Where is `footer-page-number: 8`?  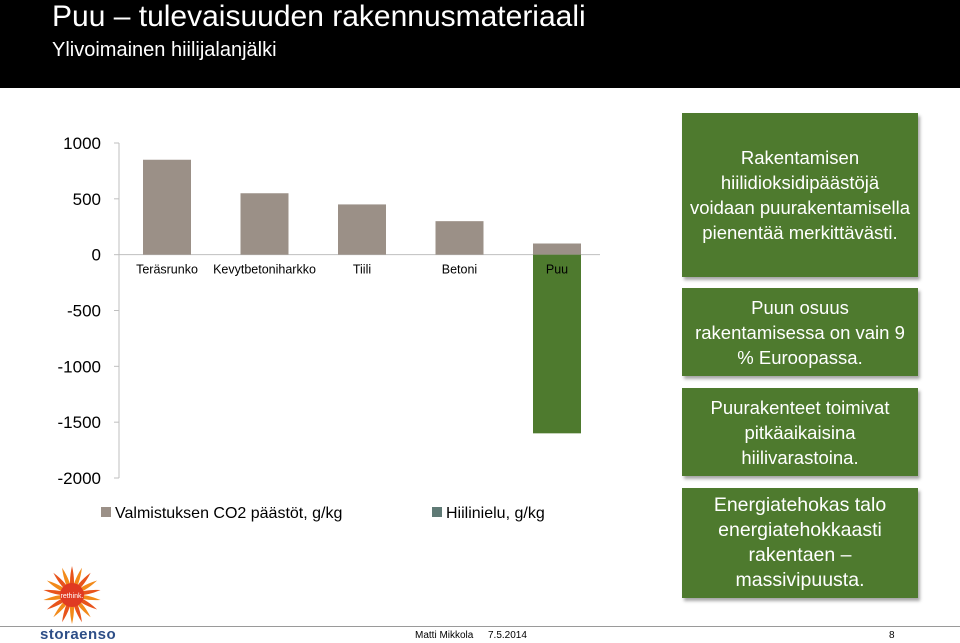 footer-page-number: 8 is located at coordinates (892, 635).